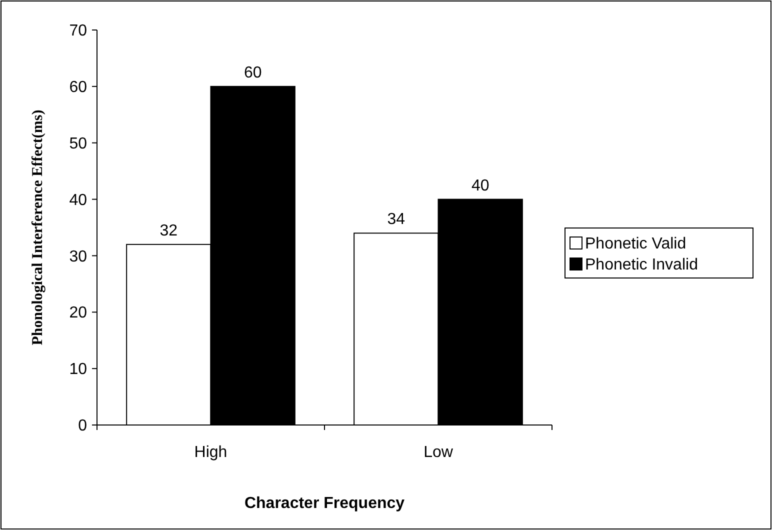  I want to click on legend-label: Phonetic Valid, so click(635, 244).